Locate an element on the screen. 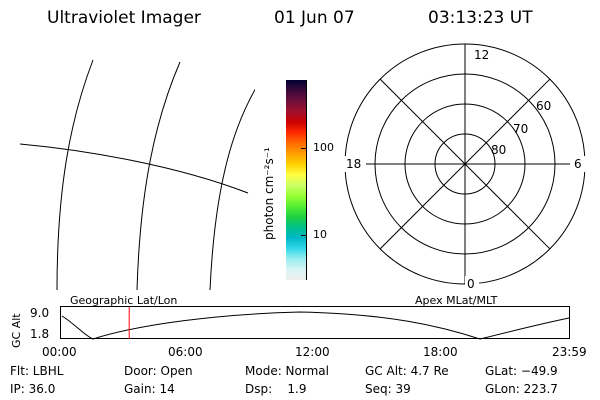 This screenshot has width=600, height=400. color-bar is located at coordinates (296, 180).